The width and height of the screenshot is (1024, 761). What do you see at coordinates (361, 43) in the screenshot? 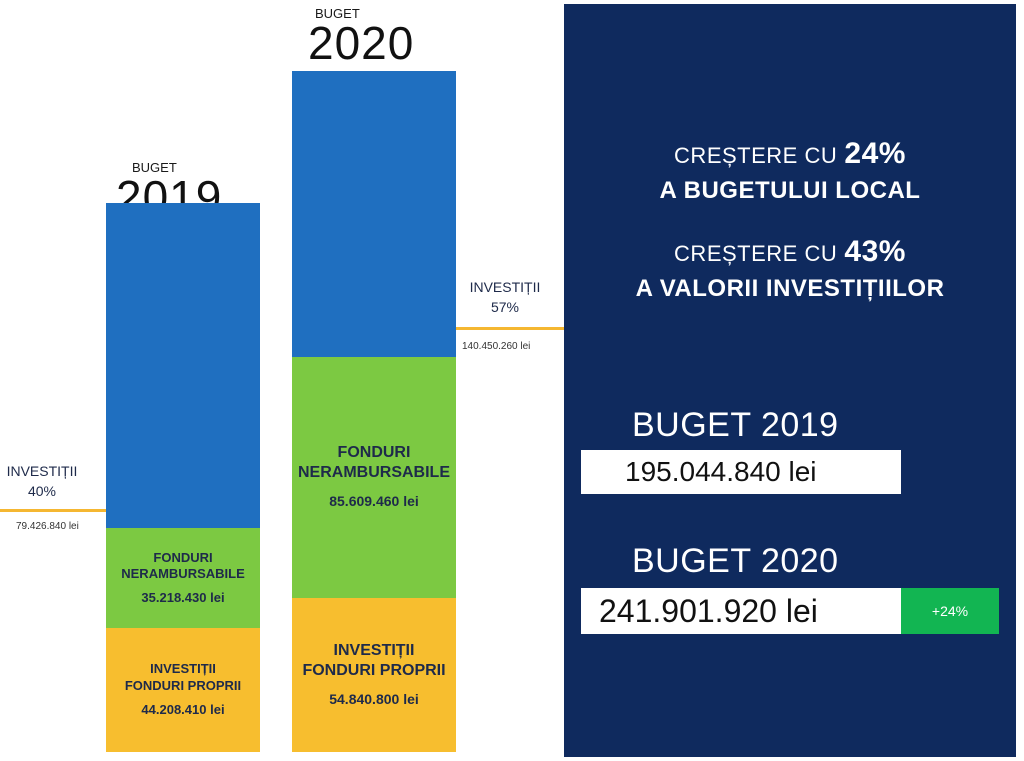
I see `bar-2020-header-year: 2020` at bounding box center [361, 43].